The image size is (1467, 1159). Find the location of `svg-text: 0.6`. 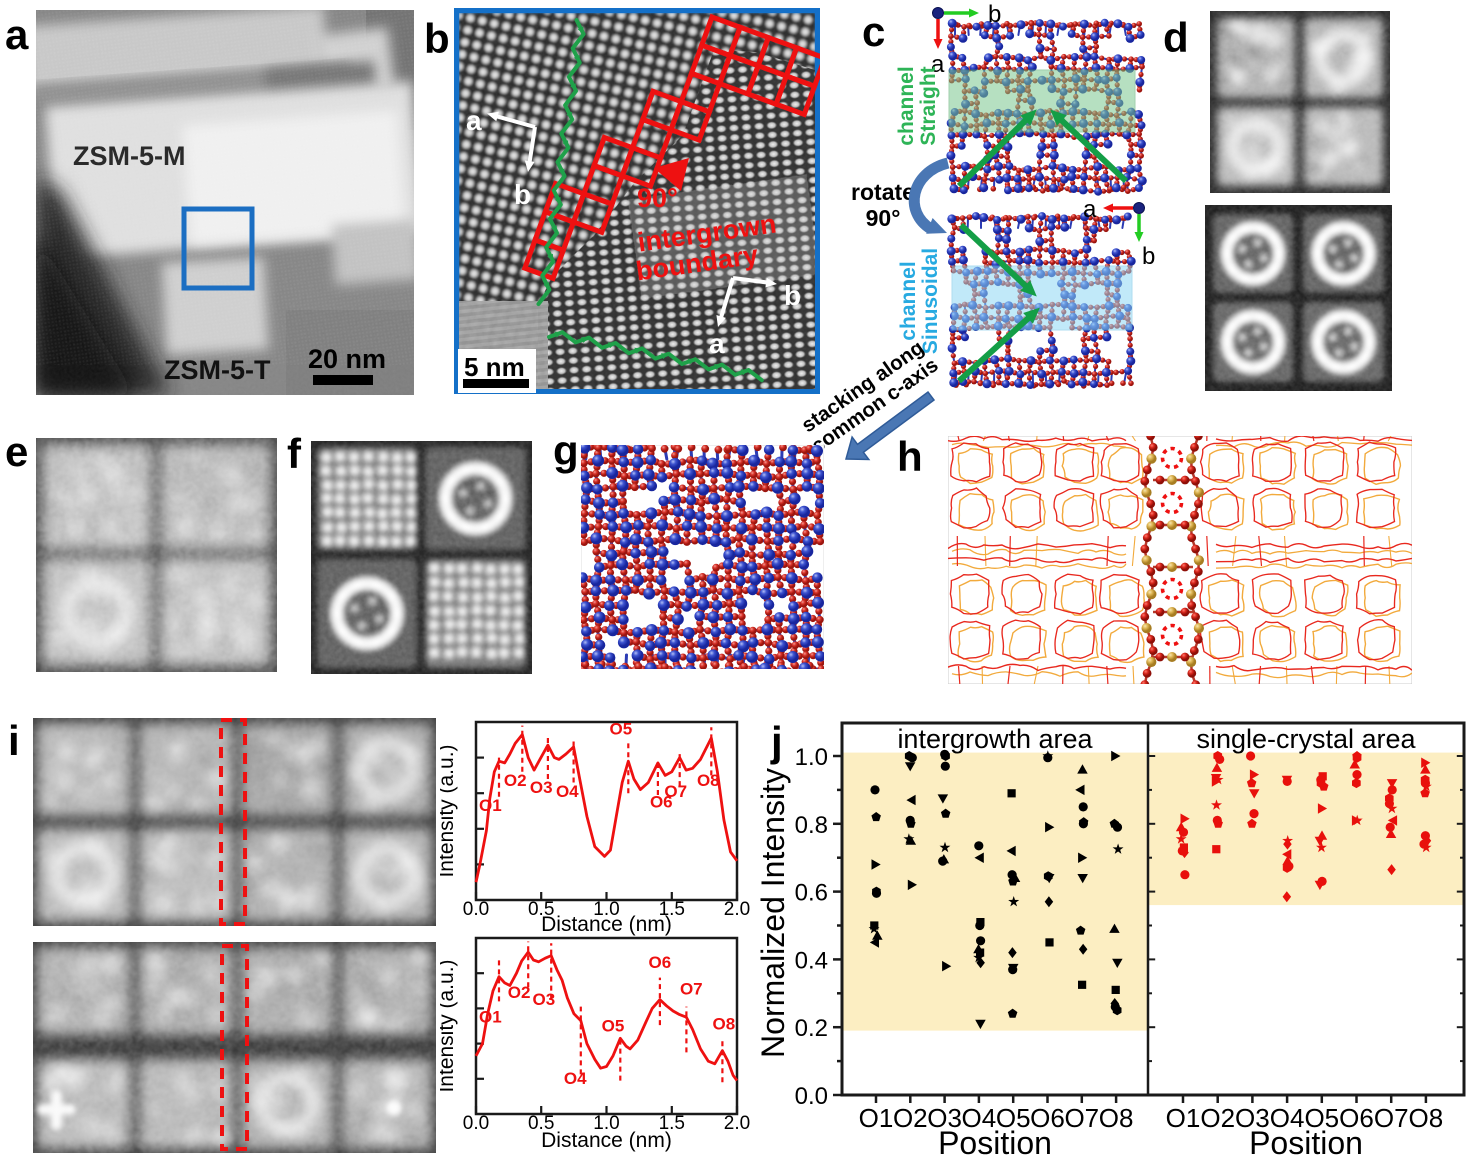

svg-text: 0.6 is located at coordinates (811, 893).